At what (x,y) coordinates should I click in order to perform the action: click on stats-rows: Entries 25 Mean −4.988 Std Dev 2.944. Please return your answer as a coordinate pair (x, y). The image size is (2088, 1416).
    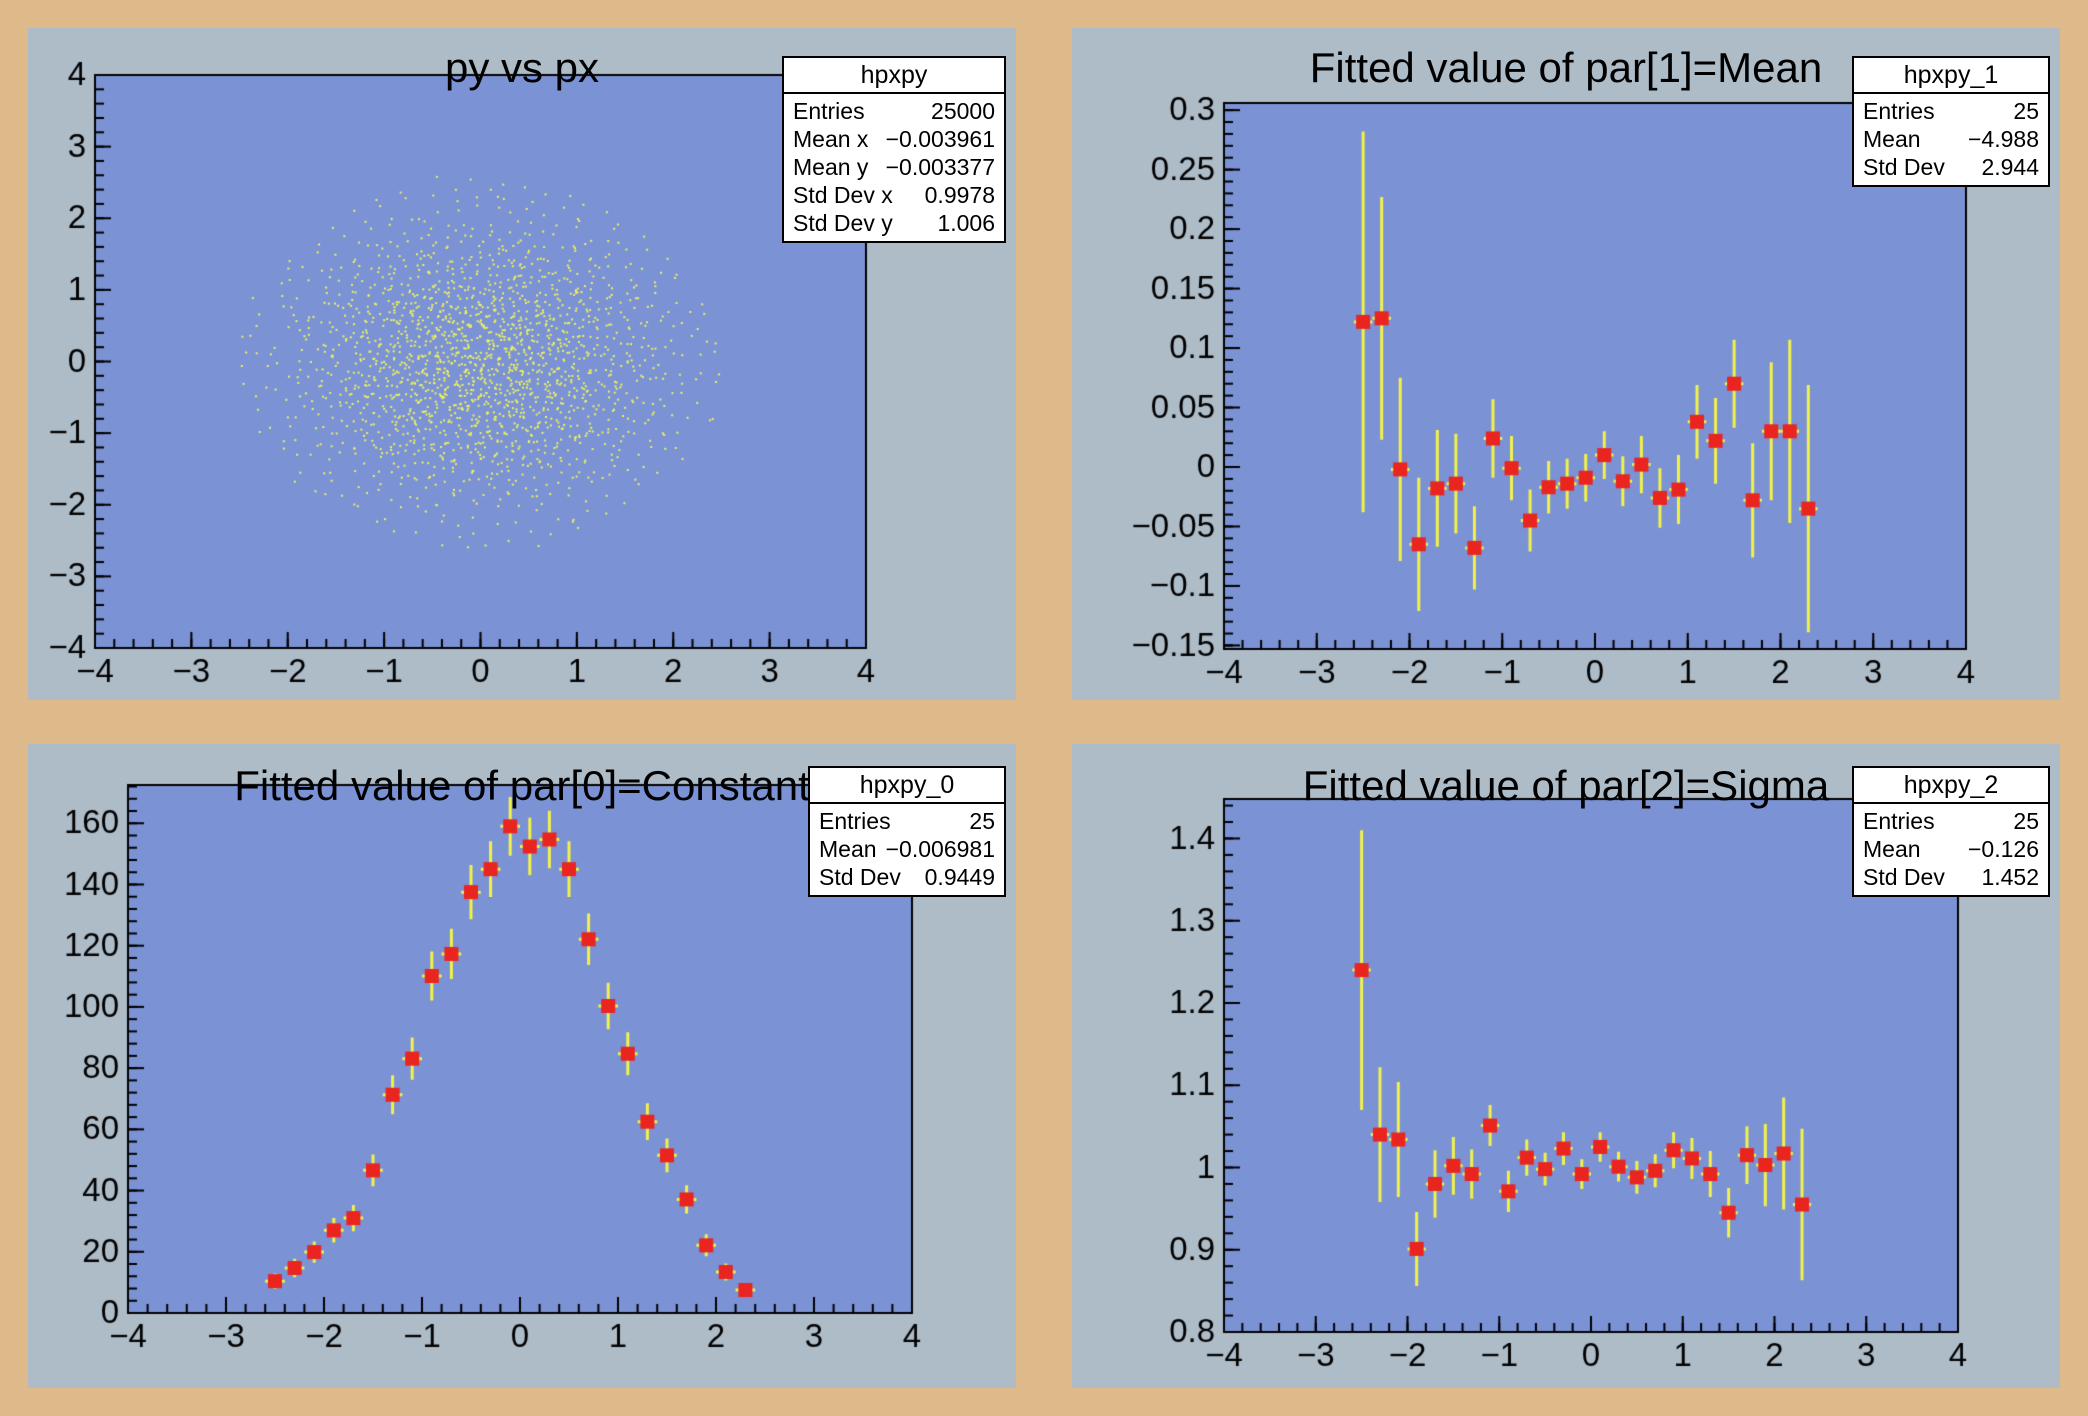
    Looking at the image, I should click on (1951, 139).